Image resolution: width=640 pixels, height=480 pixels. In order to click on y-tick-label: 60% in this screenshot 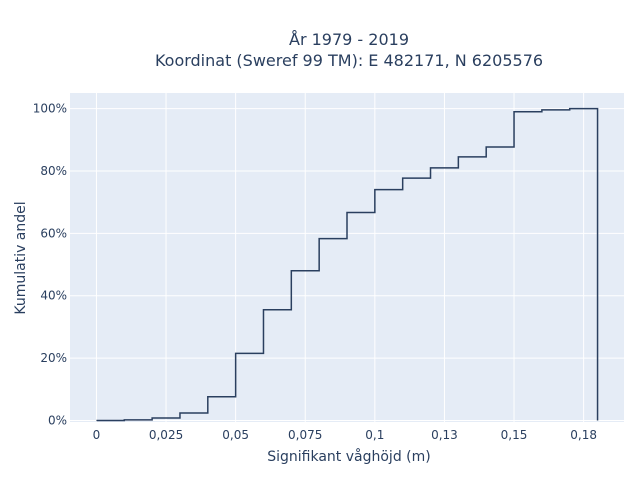, I will do `click(53, 233)`.